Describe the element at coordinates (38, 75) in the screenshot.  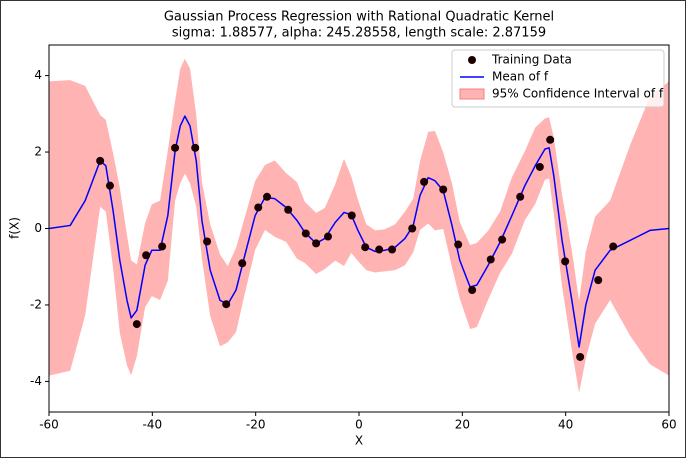
I see `y-tick-label: 4` at that location.